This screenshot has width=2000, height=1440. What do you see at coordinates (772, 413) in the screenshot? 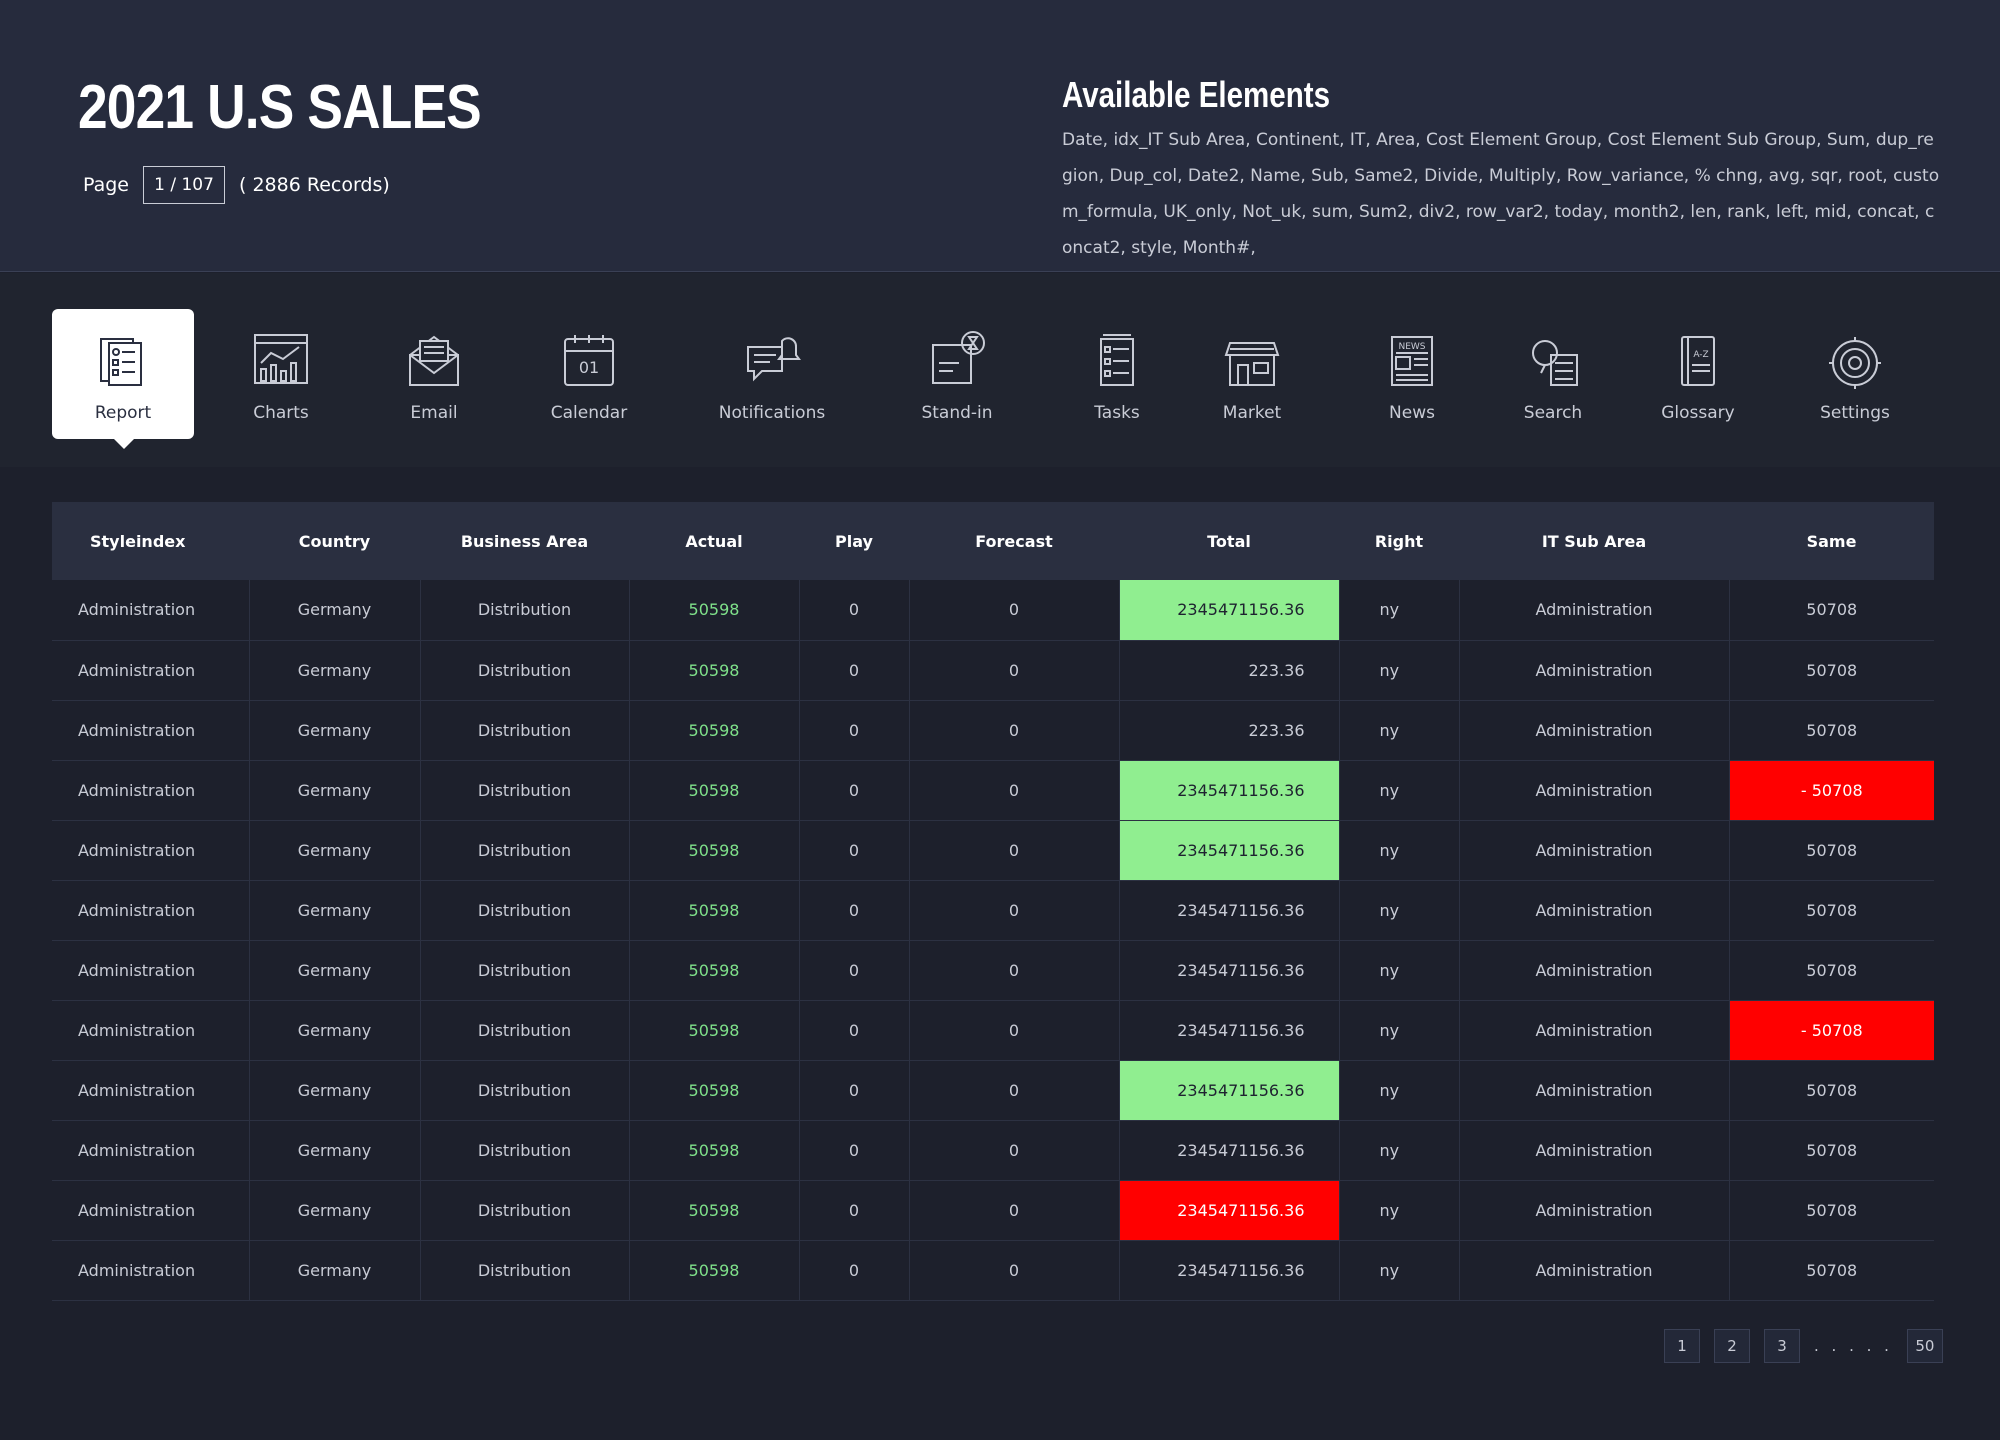
I see `toolbar-item-label: Notifications` at bounding box center [772, 413].